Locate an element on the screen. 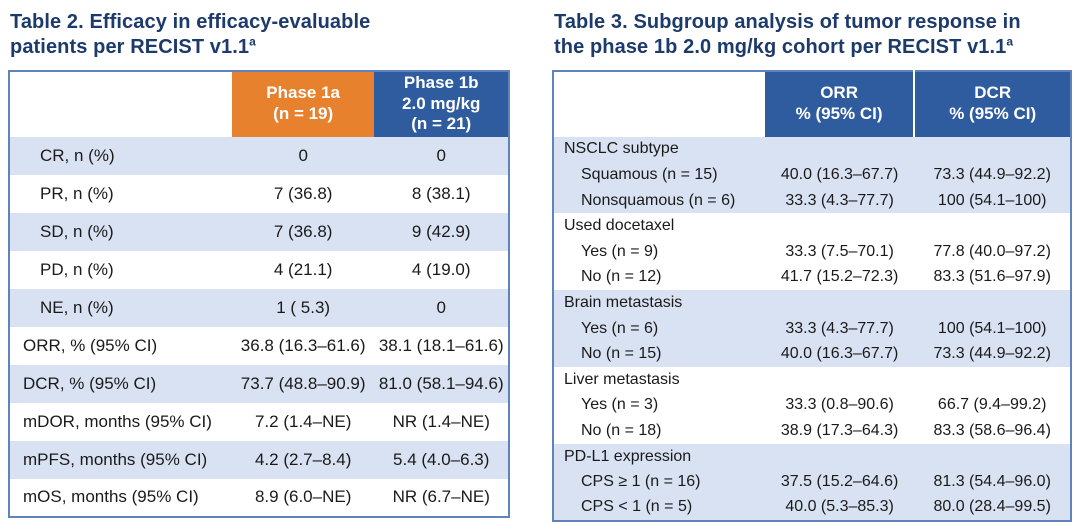  orr-value: 37.5 (15.2–64.6) is located at coordinates (839, 482).